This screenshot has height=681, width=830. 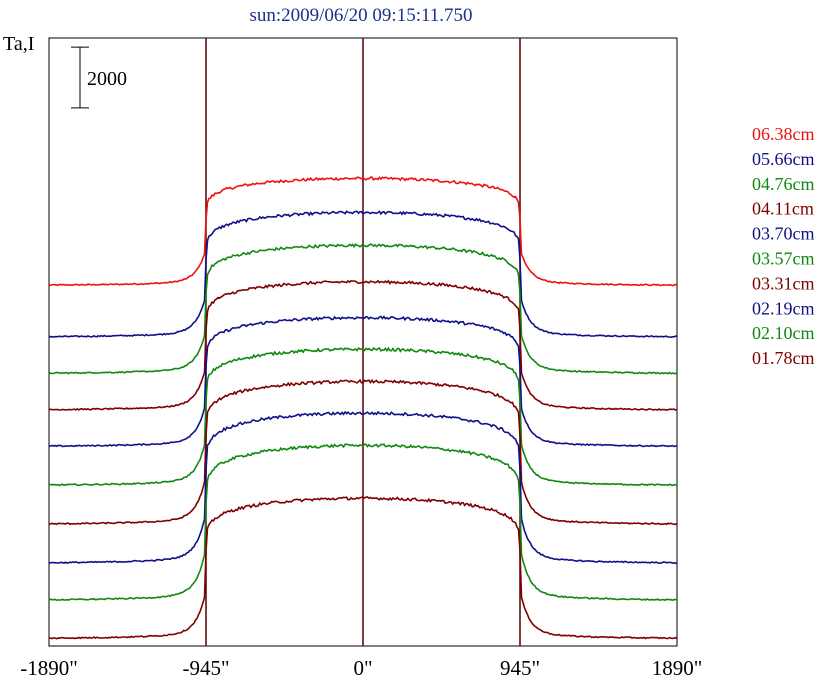 What do you see at coordinates (677, 668) in the screenshot?
I see `x-tick-label-4: 1890"` at bounding box center [677, 668].